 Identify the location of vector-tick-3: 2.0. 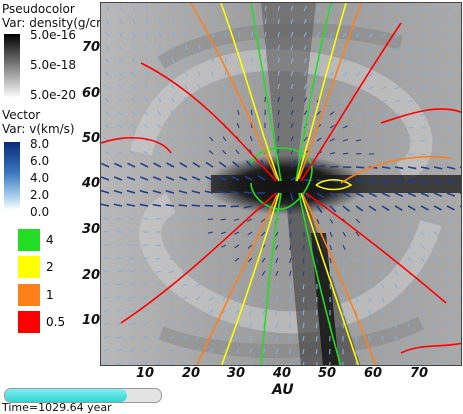
(40, 195).